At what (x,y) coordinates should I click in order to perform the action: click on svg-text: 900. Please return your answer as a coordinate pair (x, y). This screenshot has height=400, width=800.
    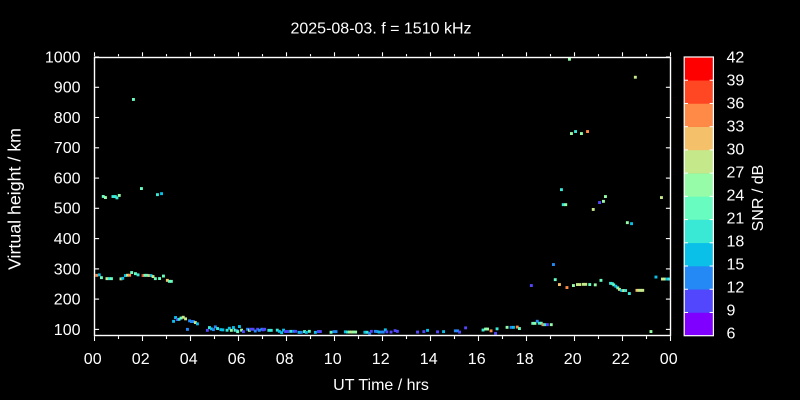
    Looking at the image, I should click on (67, 88).